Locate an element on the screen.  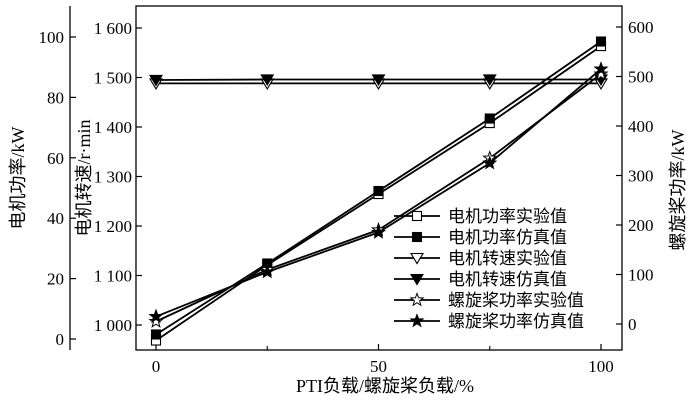
right-tick-label: 100 is located at coordinates (641, 275).